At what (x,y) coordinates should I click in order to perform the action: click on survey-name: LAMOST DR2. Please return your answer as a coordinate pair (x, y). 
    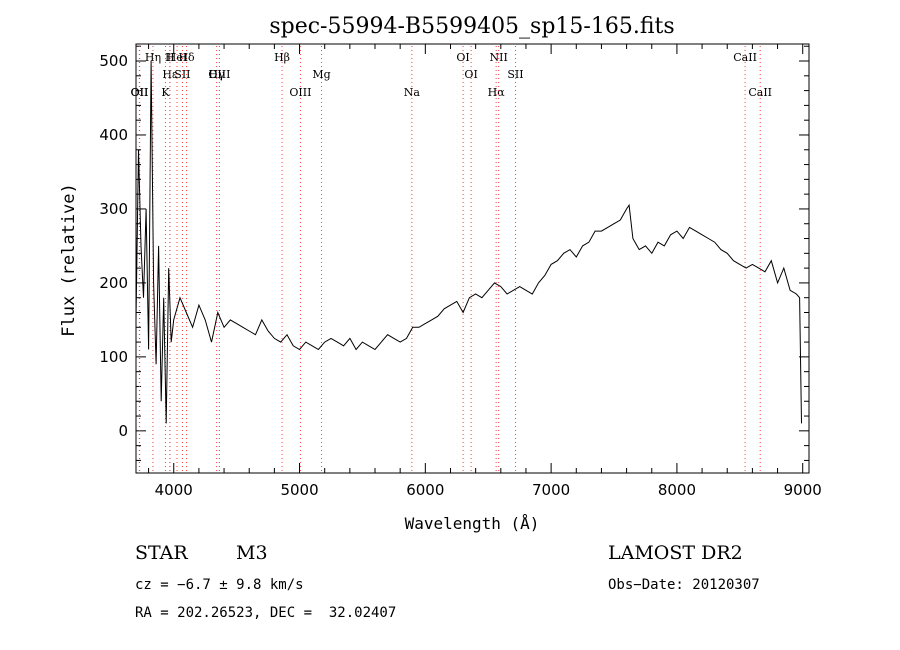
    Looking at the image, I should click on (675, 553).